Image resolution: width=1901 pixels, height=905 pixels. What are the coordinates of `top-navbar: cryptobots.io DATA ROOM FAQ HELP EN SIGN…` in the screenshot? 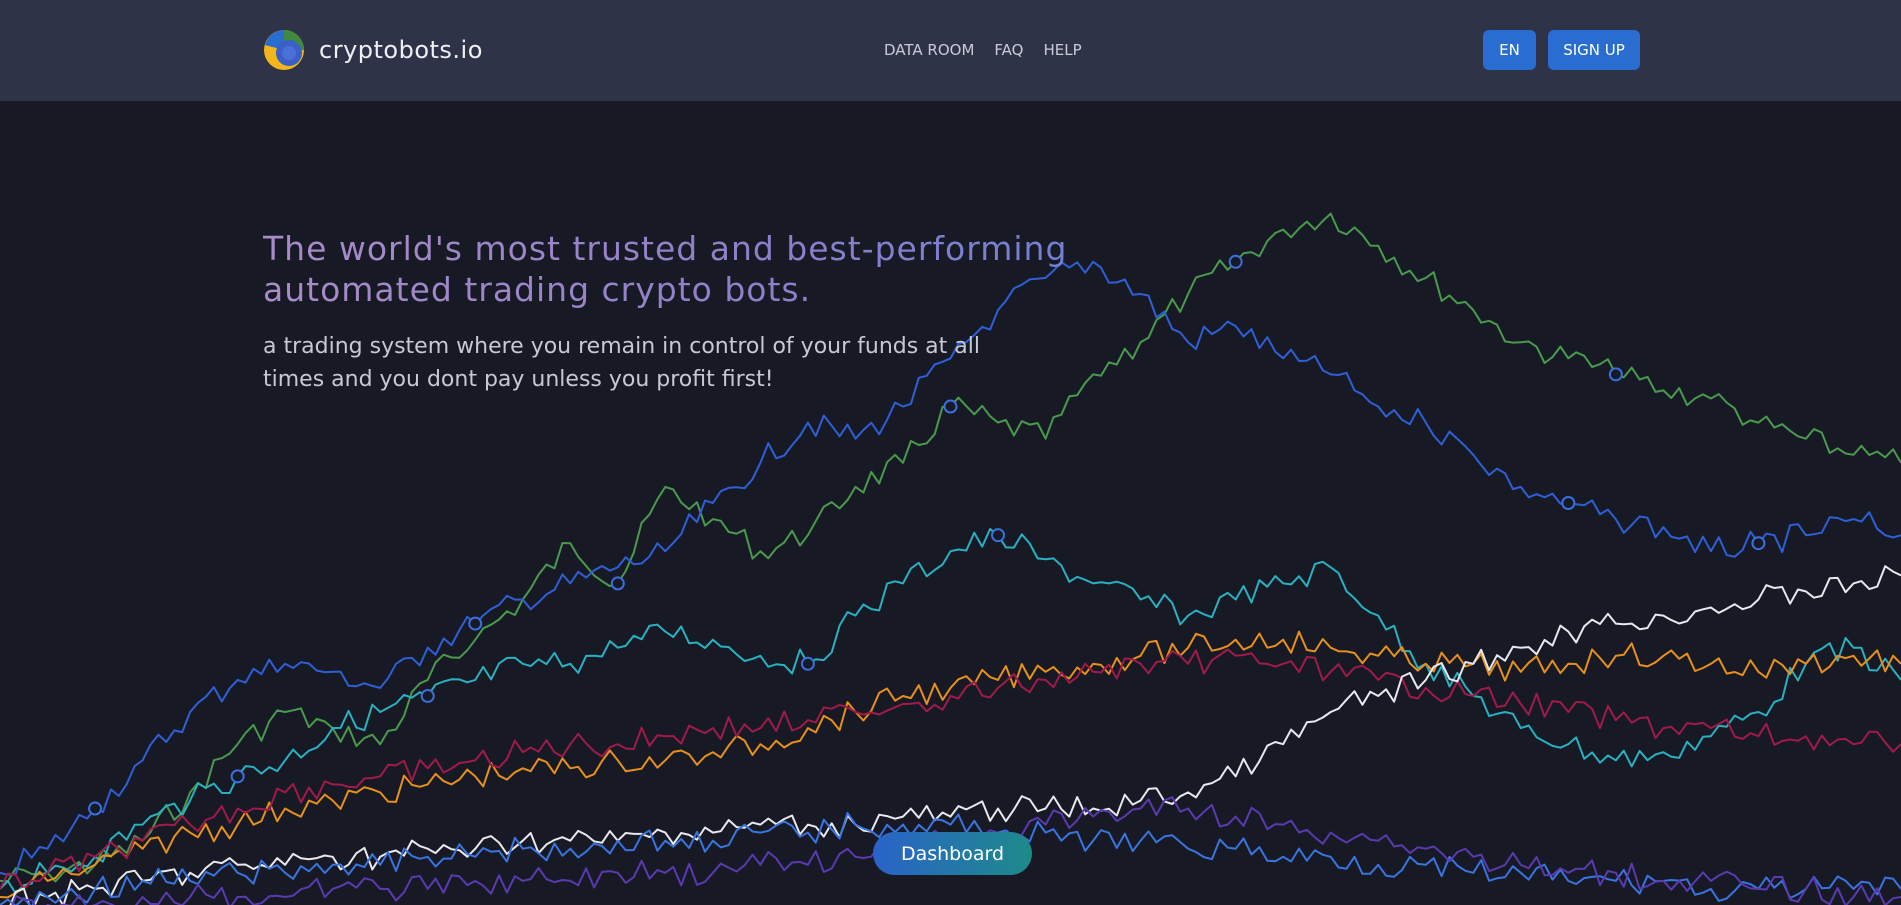 It's located at (950, 50).